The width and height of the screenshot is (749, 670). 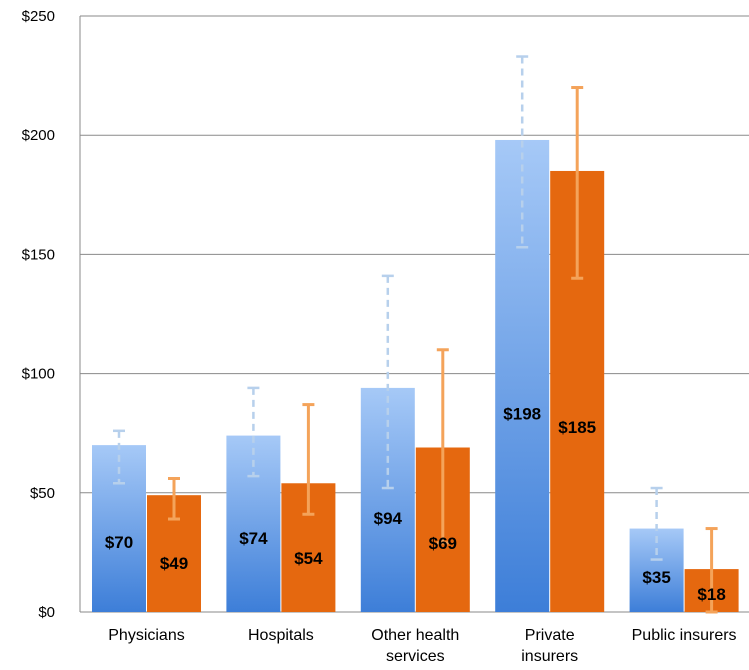 I want to click on data-label: $18, so click(x=711, y=594).